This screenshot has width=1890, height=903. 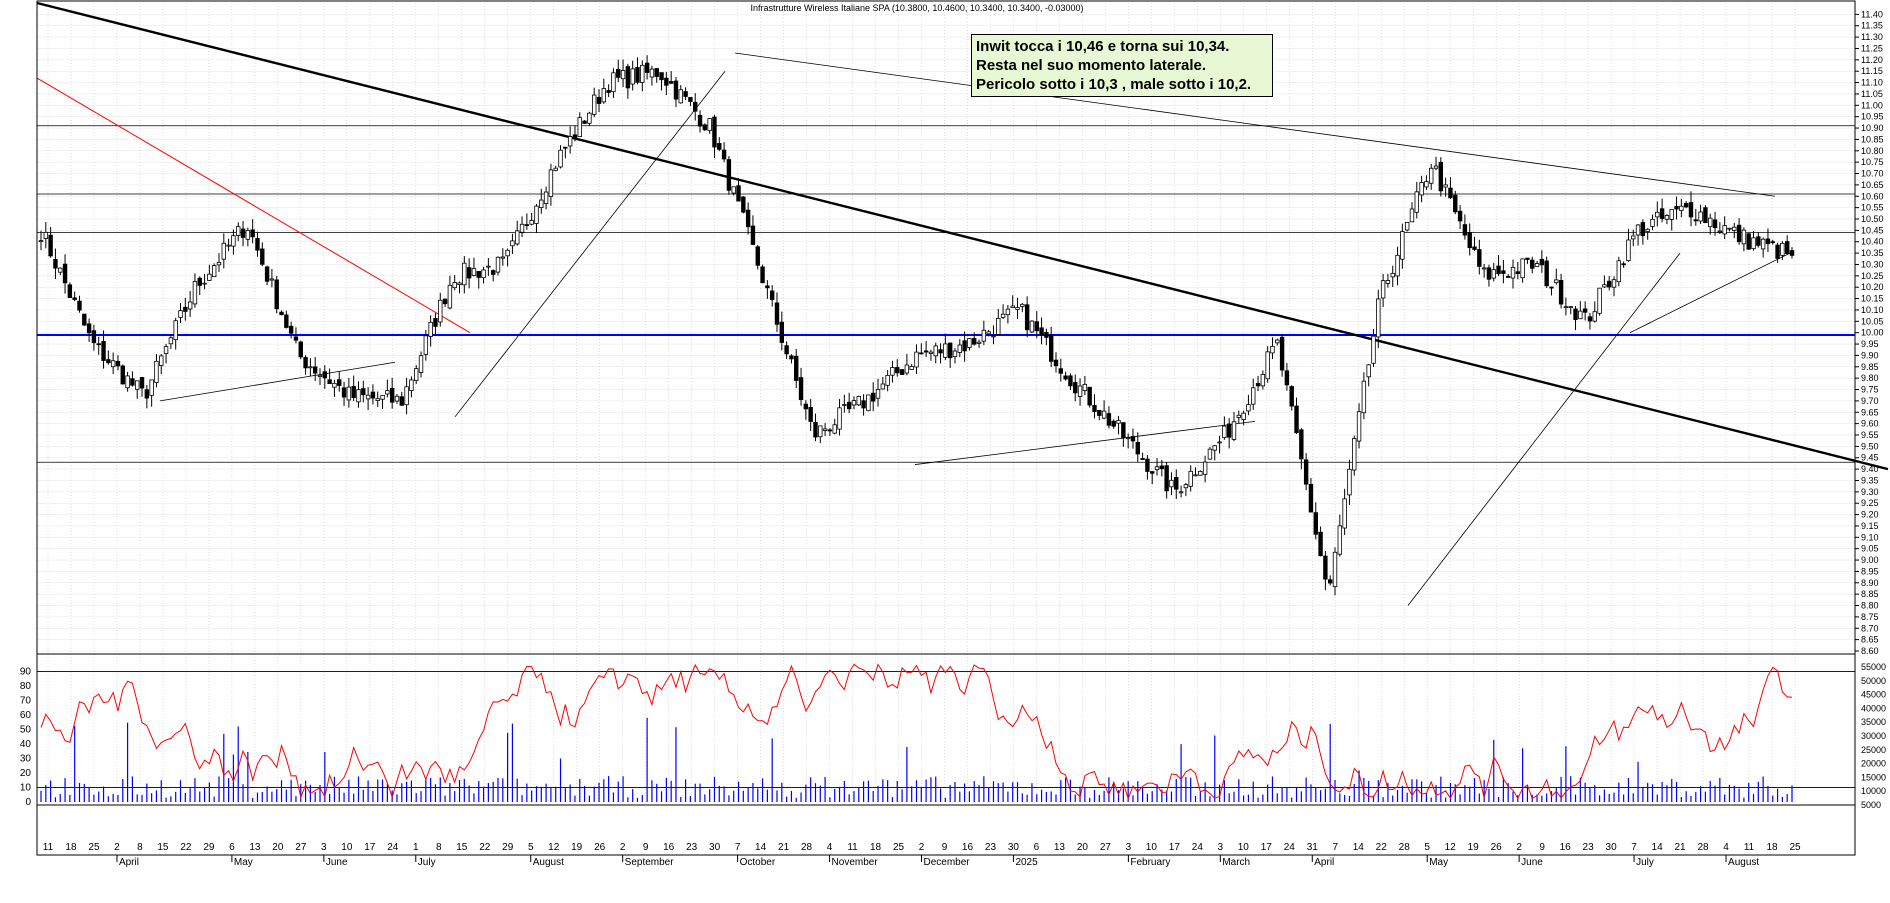 What do you see at coordinates (337, 862) in the screenshot?
I see `month-label: June` at bounding box center [337, 862].